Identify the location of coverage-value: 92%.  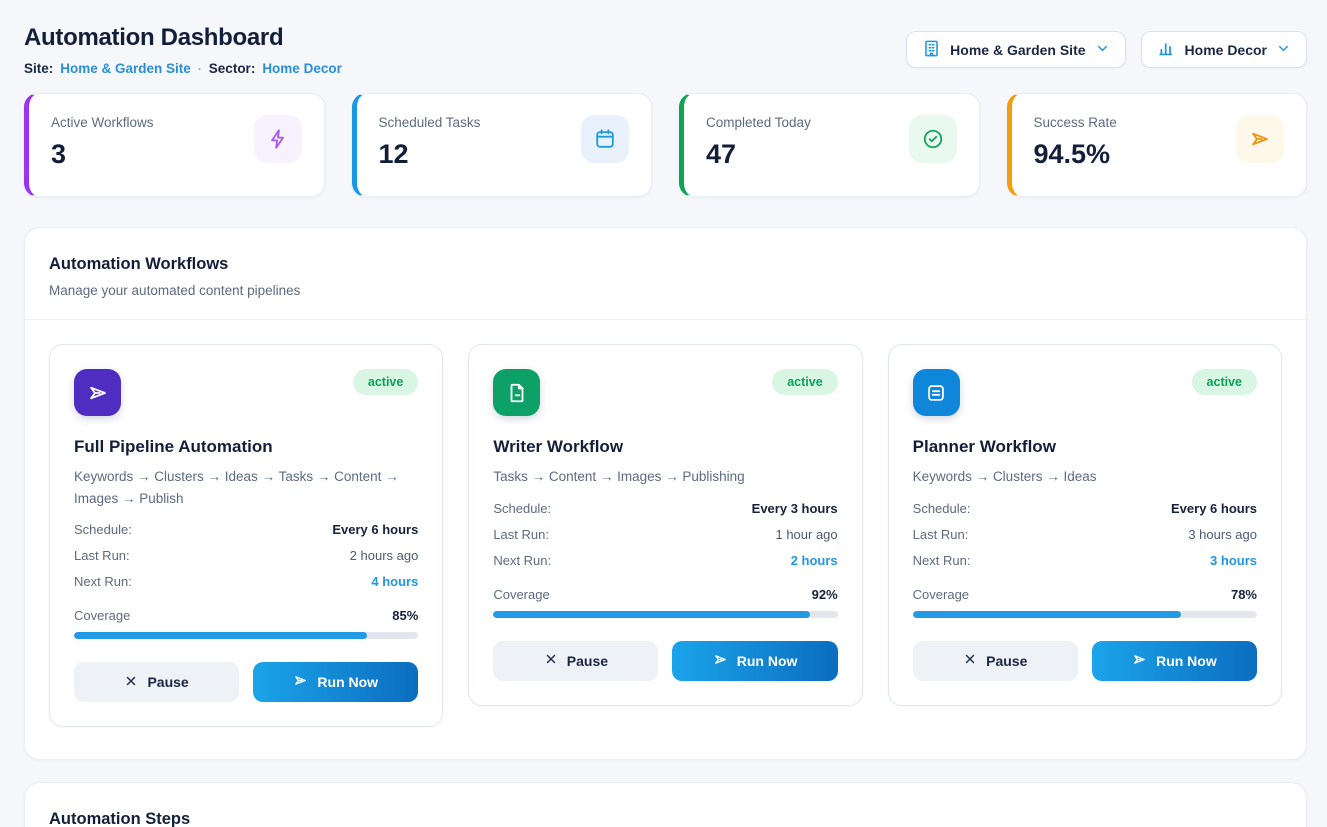
(824, 594).